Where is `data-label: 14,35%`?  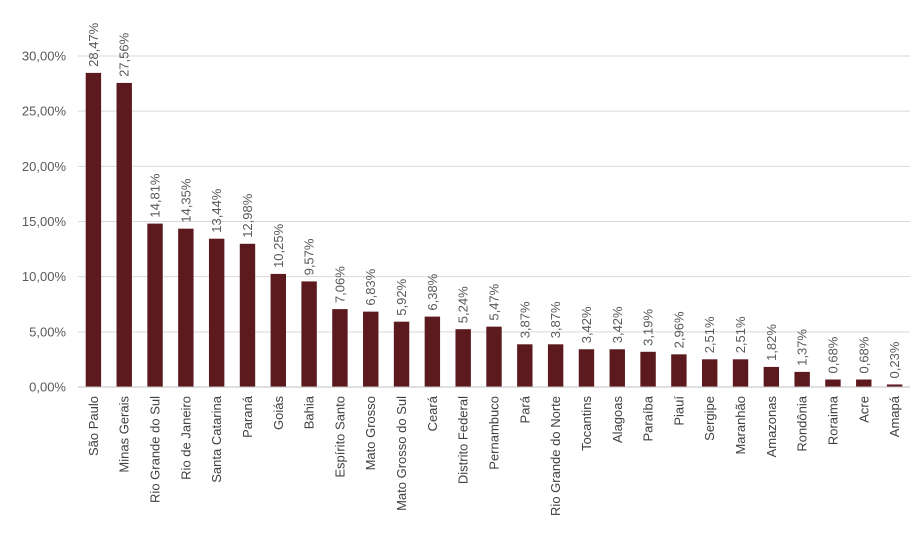
data-label: 14,35% is located at coordinates (185, 200).